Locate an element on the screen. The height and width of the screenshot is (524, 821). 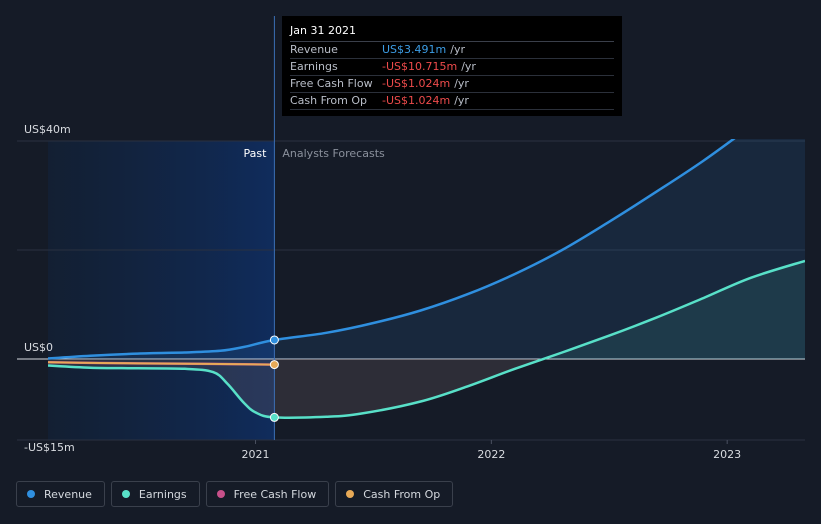
legend-label: Cash From Op is located at coordinates (402, 494).